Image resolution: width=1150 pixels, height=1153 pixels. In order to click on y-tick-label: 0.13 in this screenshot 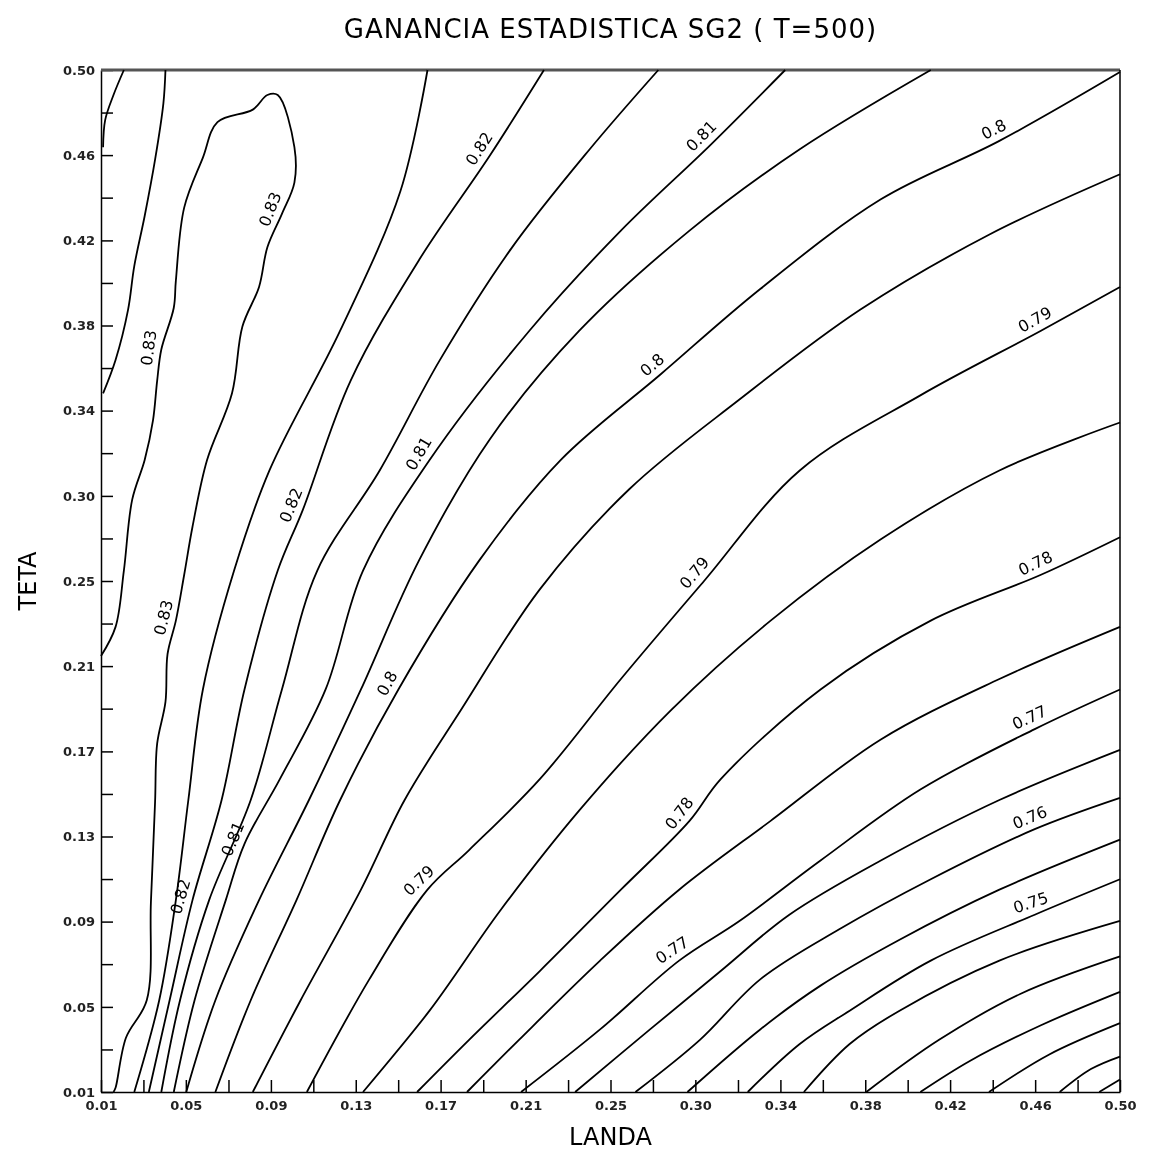, I will do `click(78, 837)`.